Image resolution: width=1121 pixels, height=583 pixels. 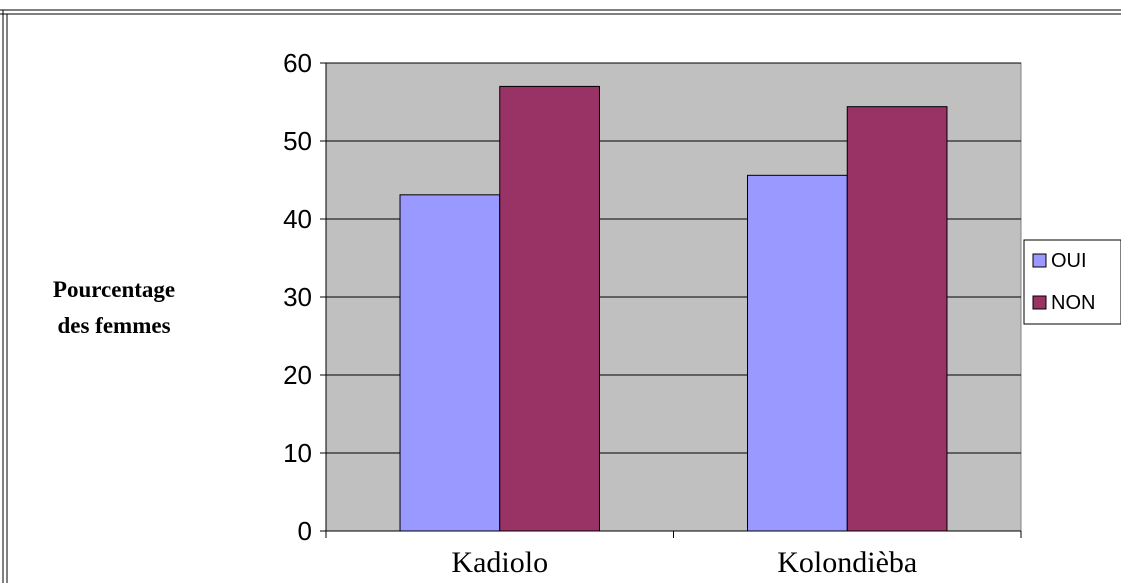 What do you see at coordinates (499, 562) in the screenshot?
I see `x-tick-label: Kadiolo` at bounding box center [499, 562].